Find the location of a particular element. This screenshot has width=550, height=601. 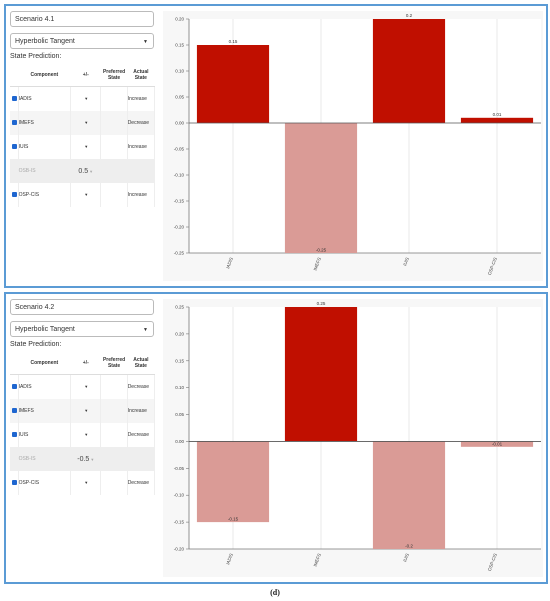

transfer-function-value: Hyperbolic Tangent is located at coordinates (45, 41).